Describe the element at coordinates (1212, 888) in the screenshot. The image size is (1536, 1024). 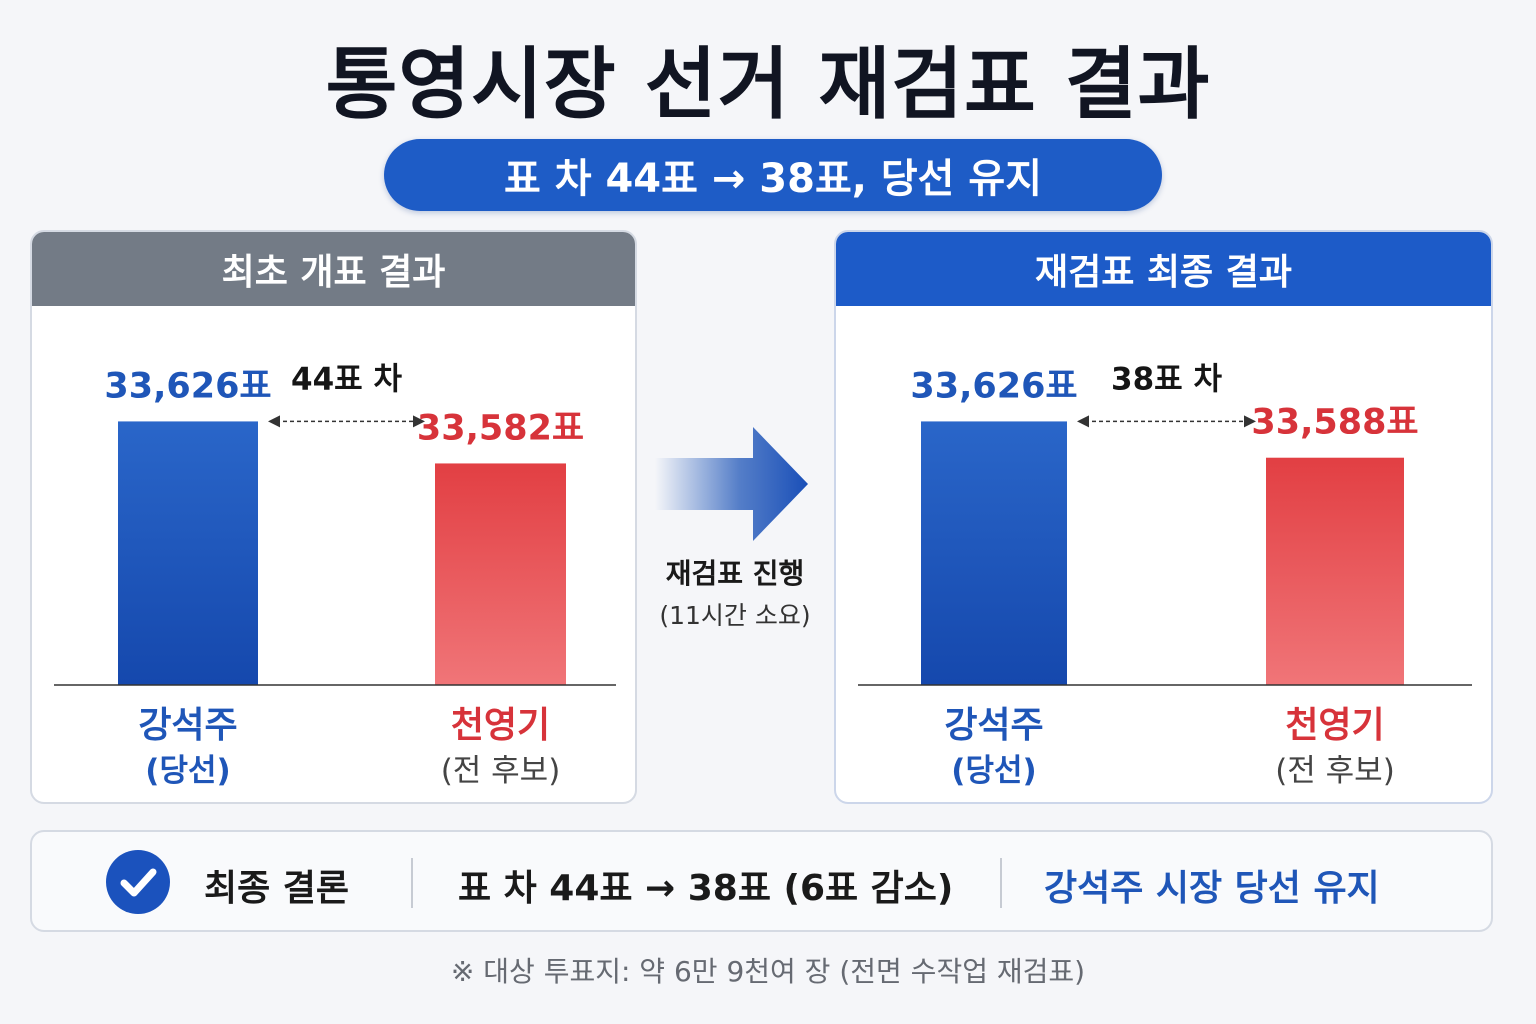
I see `final-result-text: 강석주 시장 당선 유지` at that location.